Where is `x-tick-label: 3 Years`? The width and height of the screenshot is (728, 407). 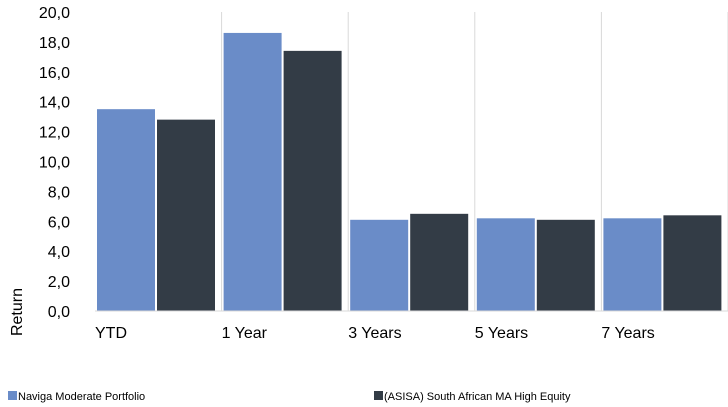 x-tick-label: 3 Years is located at coordinates (374, 333).